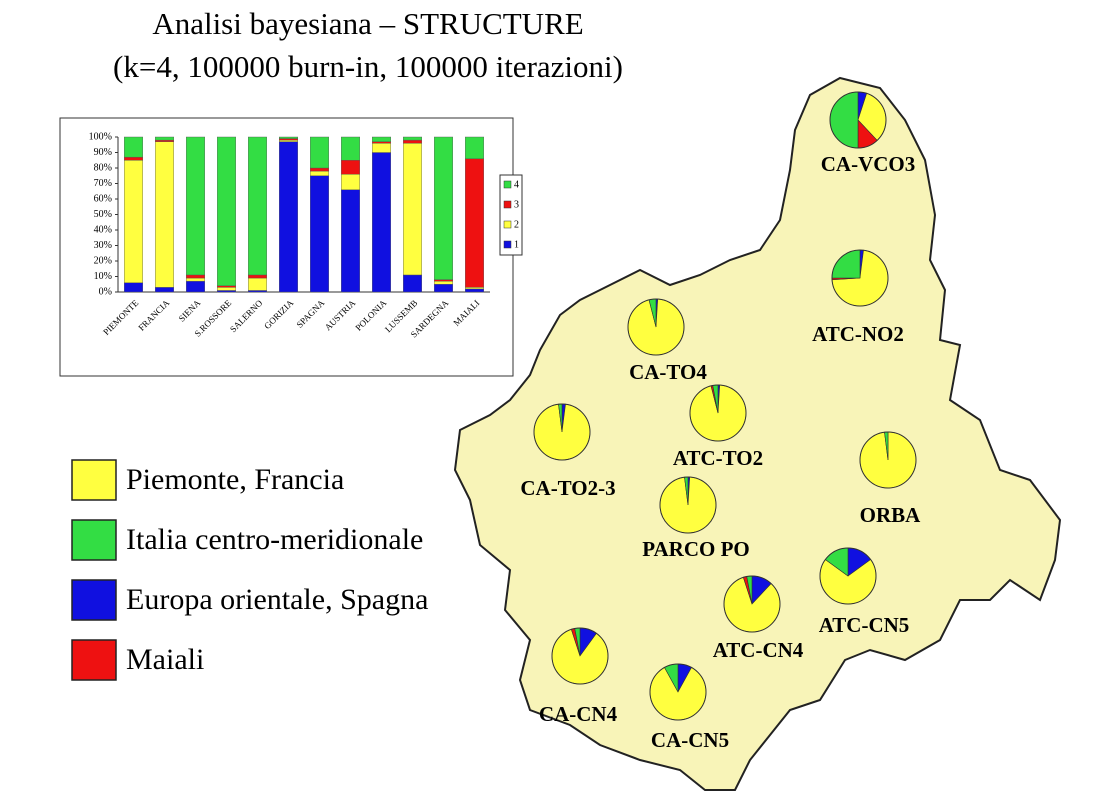 This screenshot has height=800, width=1098. I want to click on y-tick-label: 100%, so click(100, 136).